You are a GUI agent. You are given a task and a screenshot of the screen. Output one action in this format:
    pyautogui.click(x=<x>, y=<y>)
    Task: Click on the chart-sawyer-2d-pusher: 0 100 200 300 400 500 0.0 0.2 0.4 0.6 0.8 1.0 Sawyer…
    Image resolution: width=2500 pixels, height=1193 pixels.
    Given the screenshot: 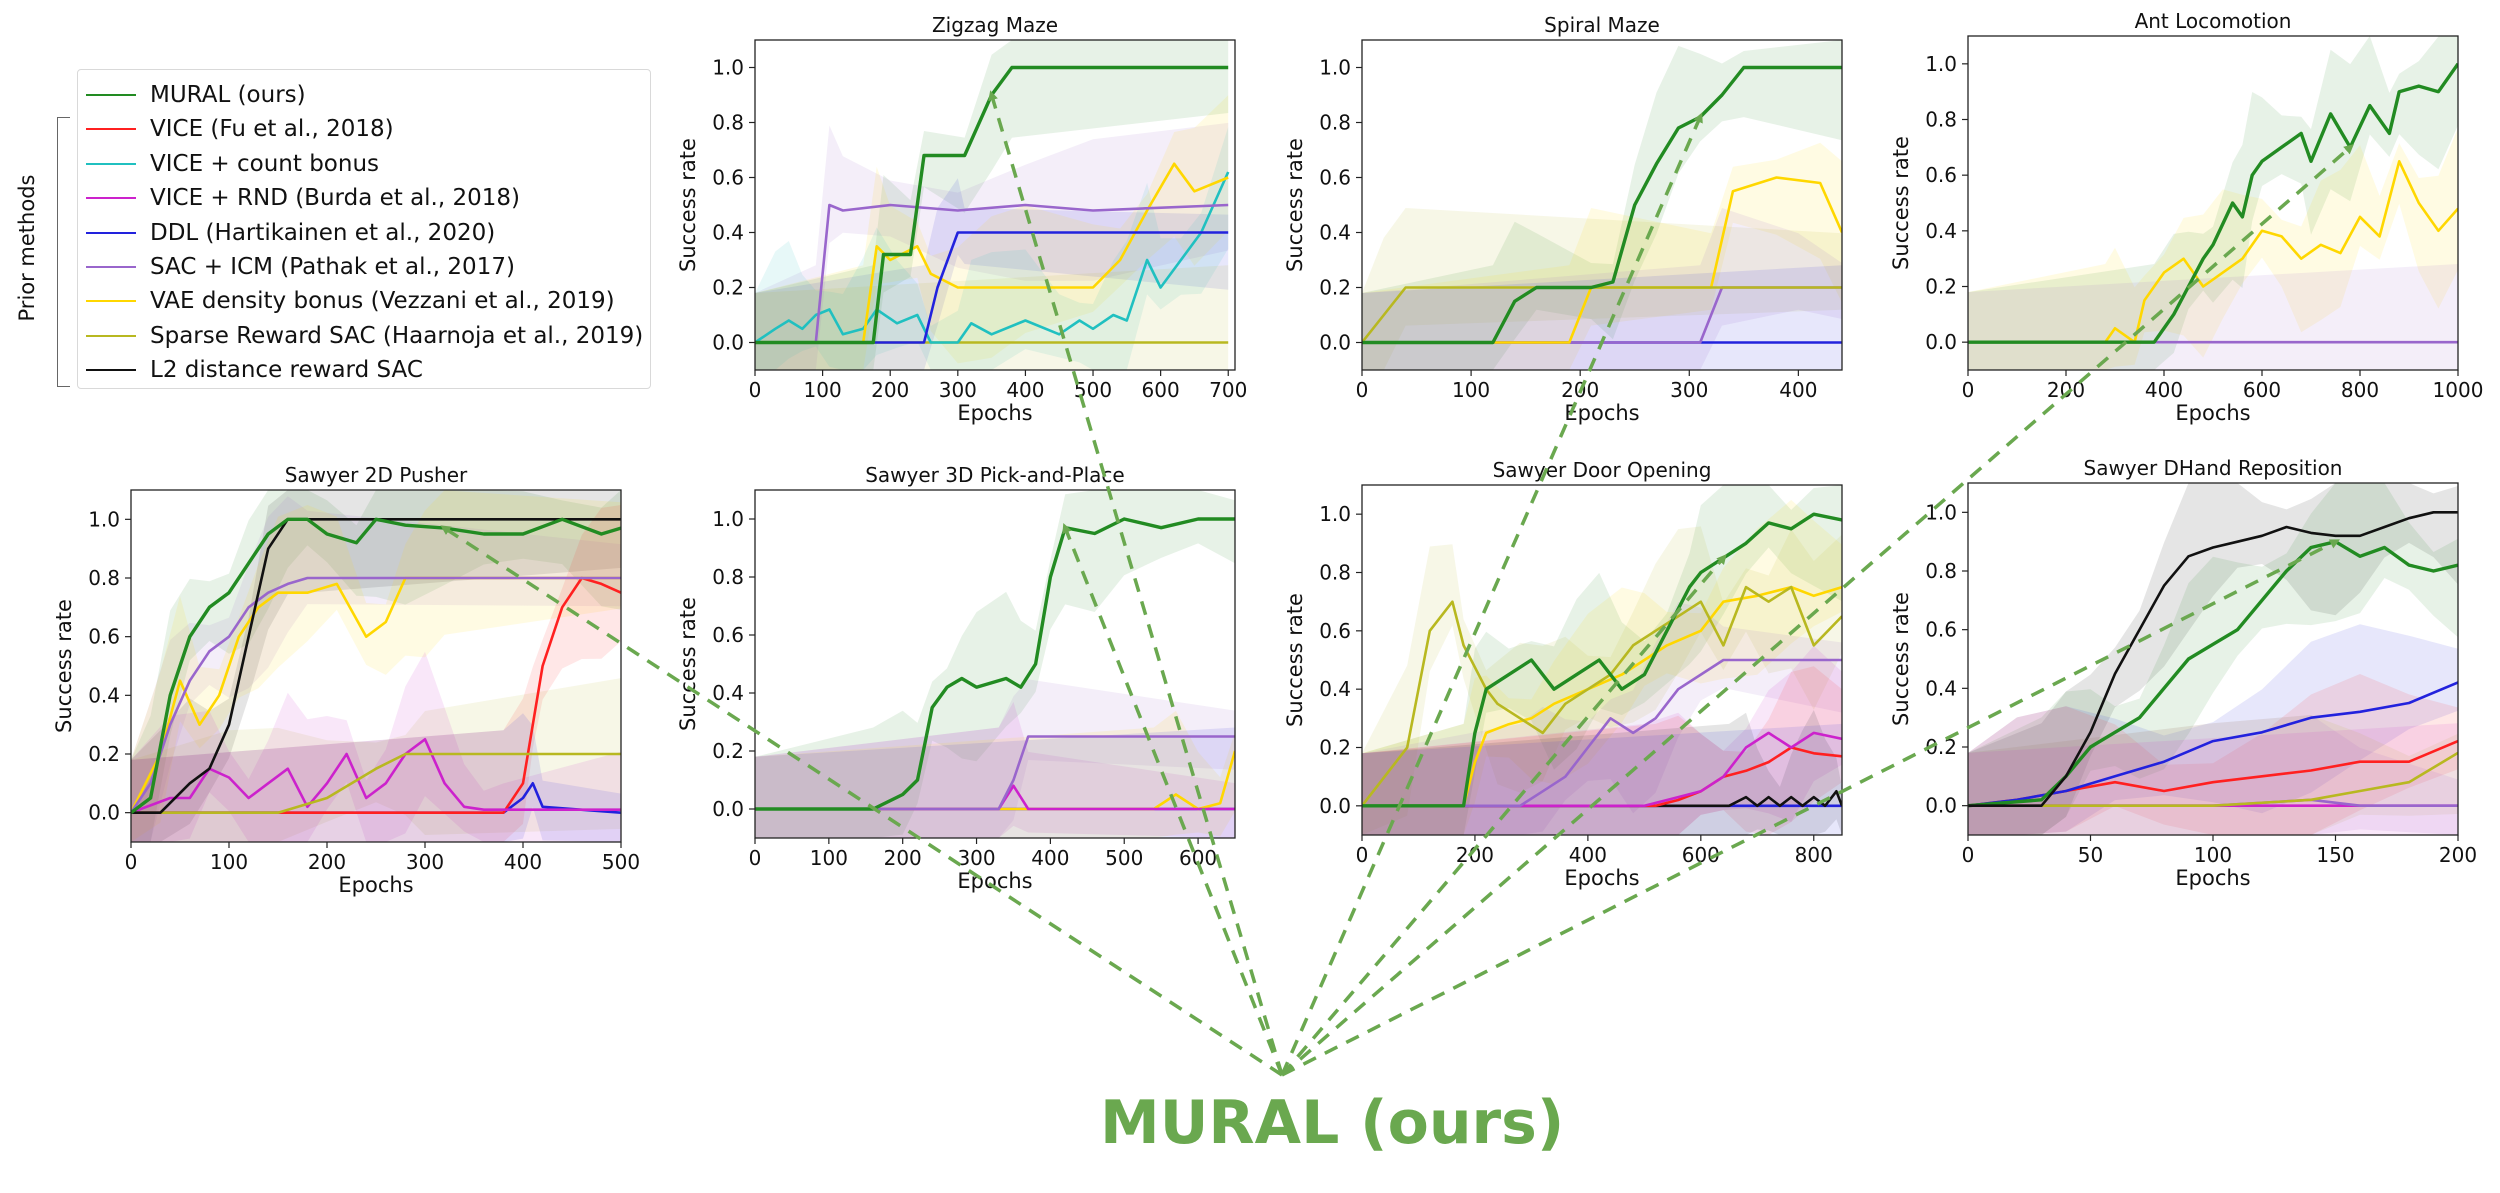 What is the action you would take?
    pyautogui.click(x=346, y=680)
    